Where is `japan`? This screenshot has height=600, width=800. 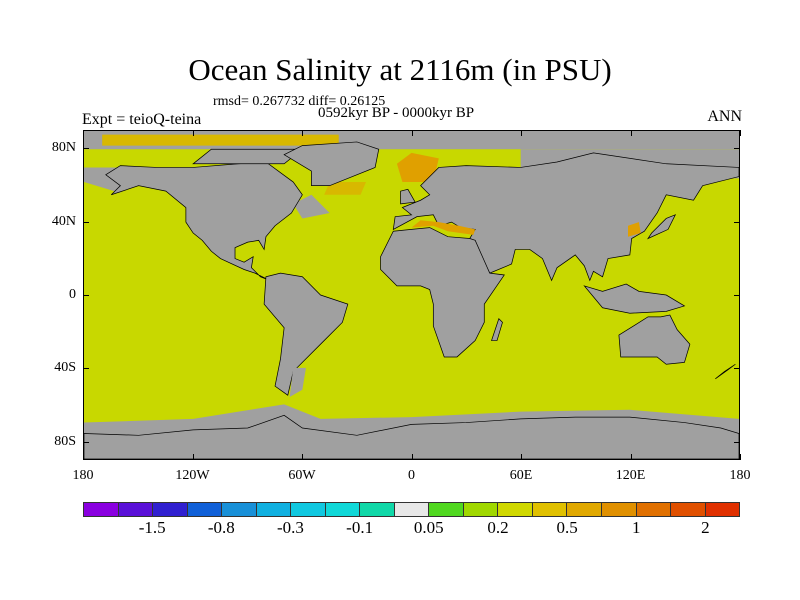 japan is located at coordinates (662, 227).